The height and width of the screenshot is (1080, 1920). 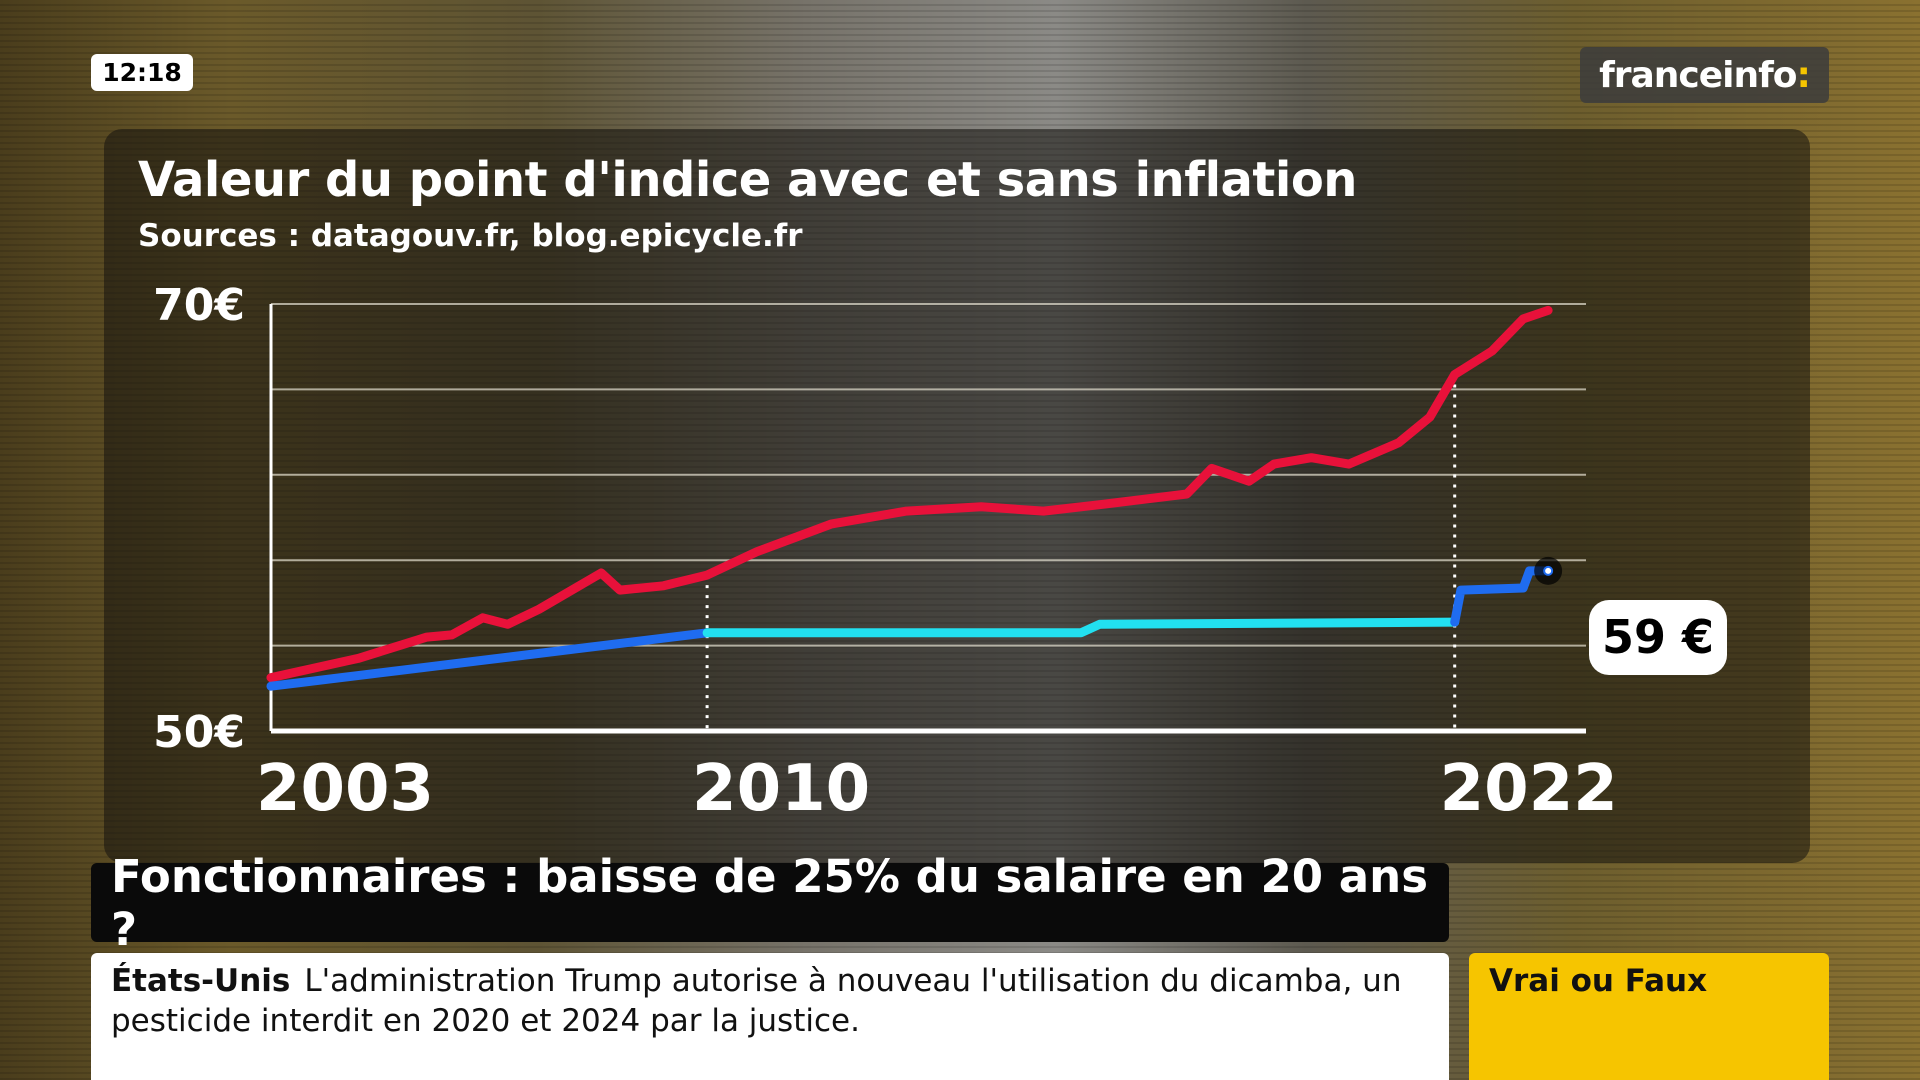 I want to click on y-tick-label: 50€, so click(x=199, y=732).